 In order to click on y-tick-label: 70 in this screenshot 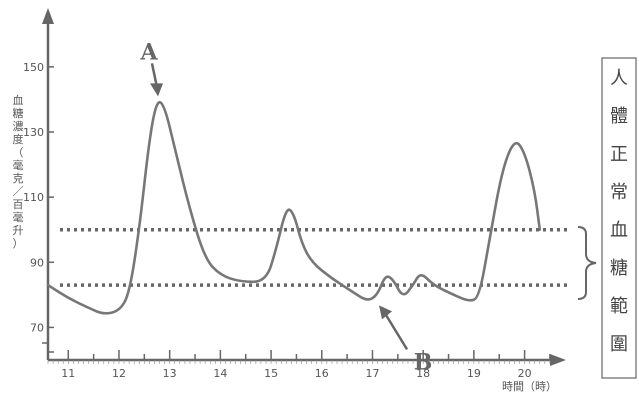, I will do `click(37, 327)`.